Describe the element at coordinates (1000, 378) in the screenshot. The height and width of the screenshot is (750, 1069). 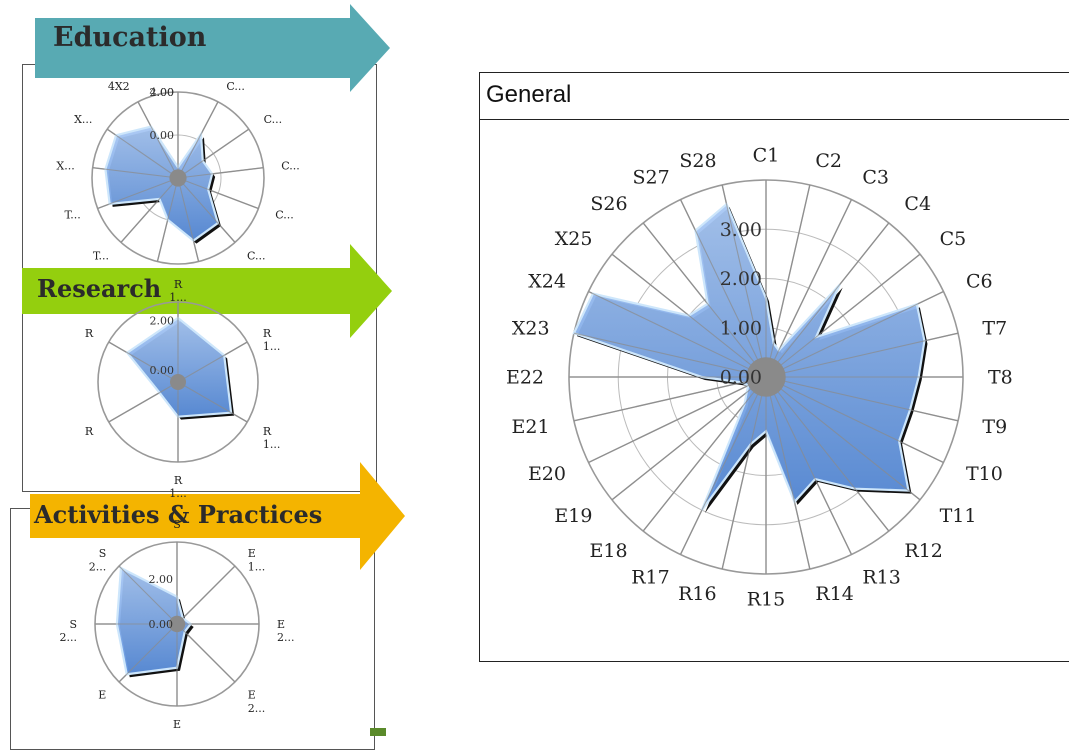
I see `radar-category-label: T8` at that location.